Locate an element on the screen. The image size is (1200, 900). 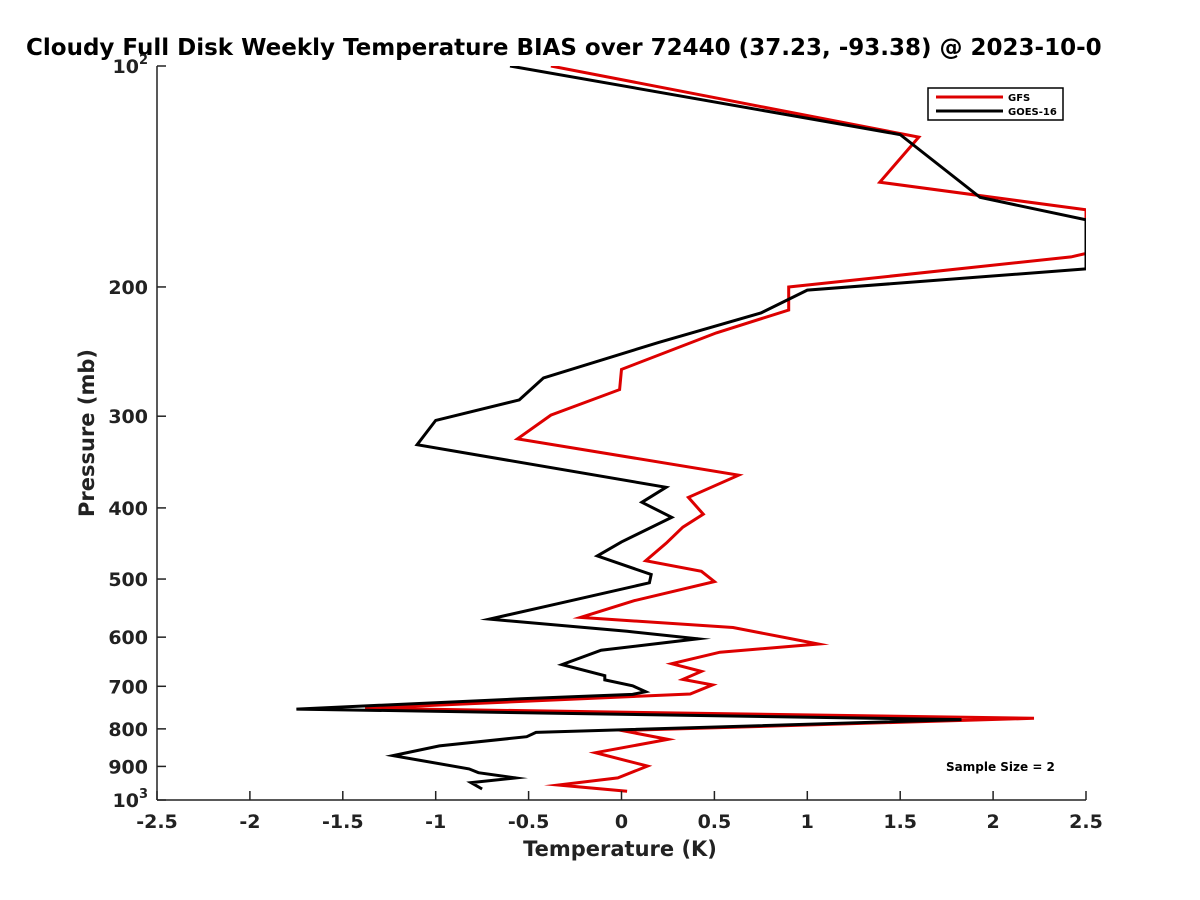
x-tick-label: 2.5 is located at coordinates (1086, 822).